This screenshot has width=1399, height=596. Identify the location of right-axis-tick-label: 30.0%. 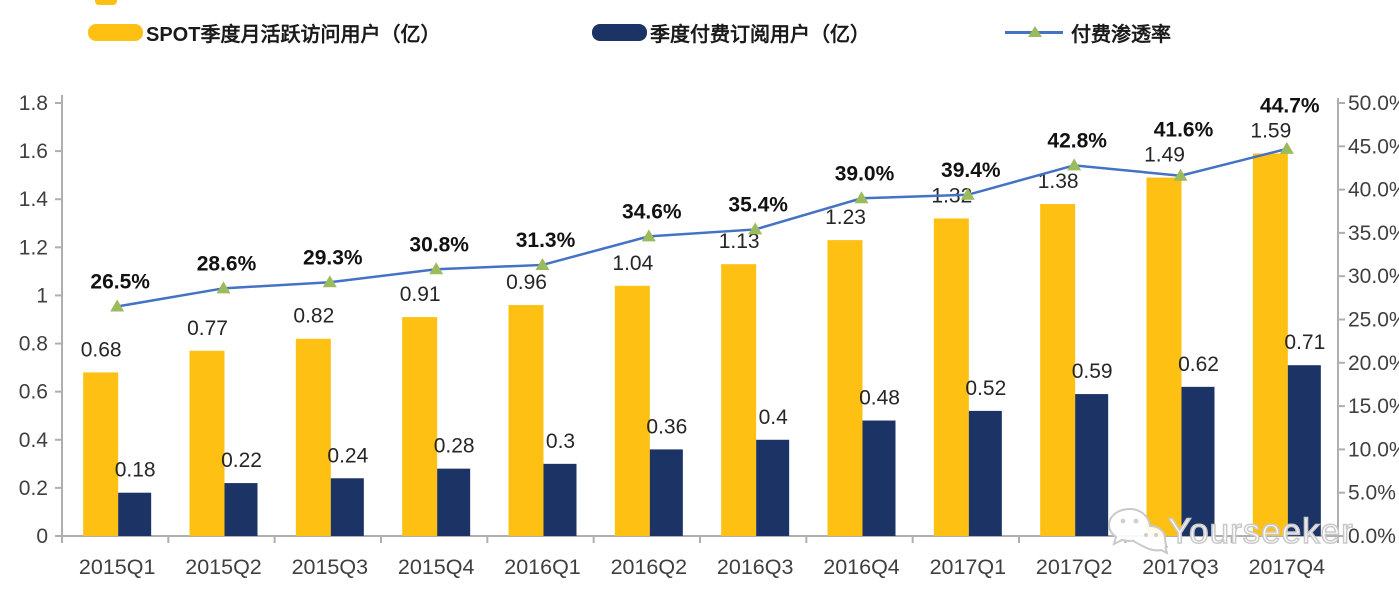
(1373, 276).